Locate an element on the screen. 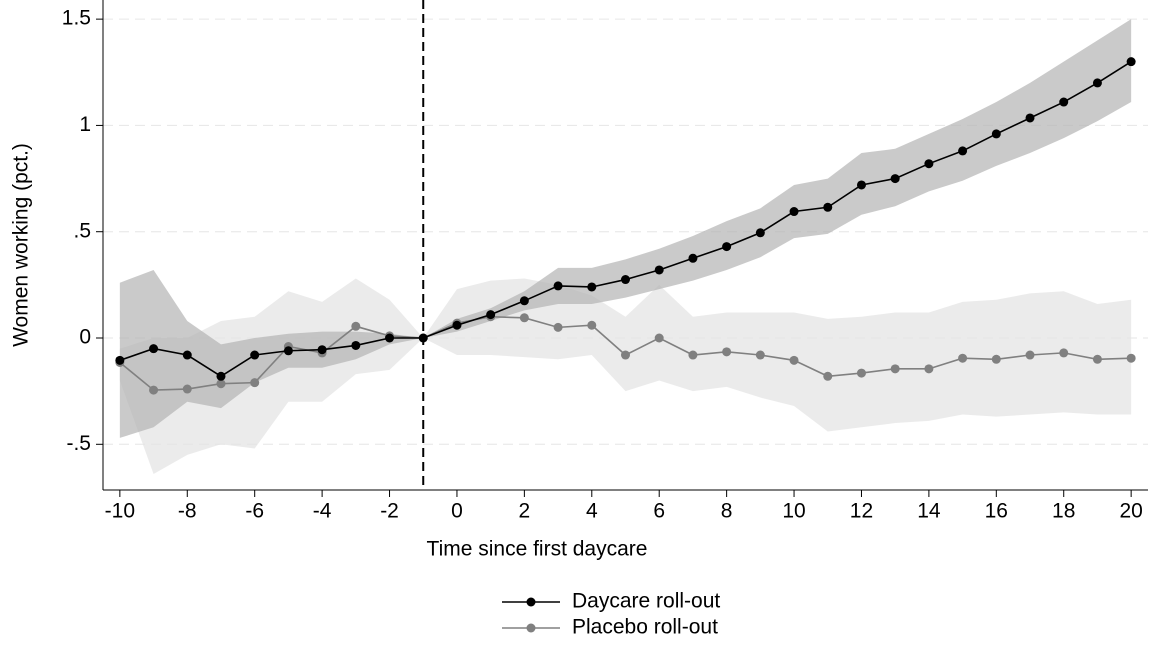  x-tick-label: 20 is located at coordinates (1130, 511).